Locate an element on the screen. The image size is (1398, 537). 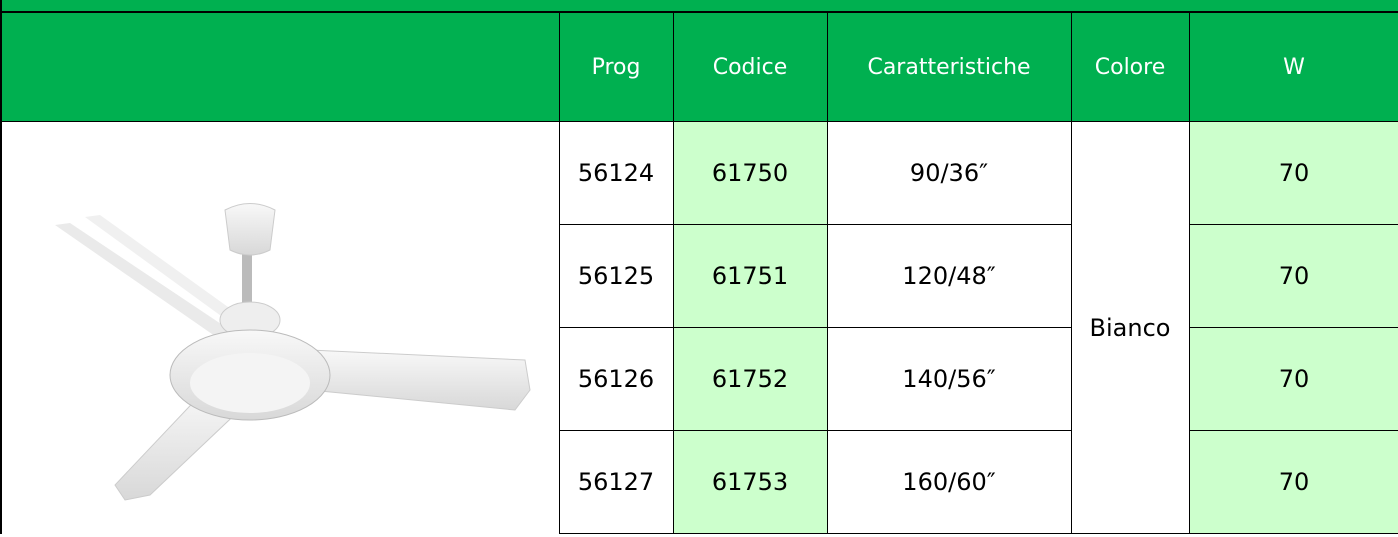
header-cell: Caratteristiche is located at coordinates (949, 67).